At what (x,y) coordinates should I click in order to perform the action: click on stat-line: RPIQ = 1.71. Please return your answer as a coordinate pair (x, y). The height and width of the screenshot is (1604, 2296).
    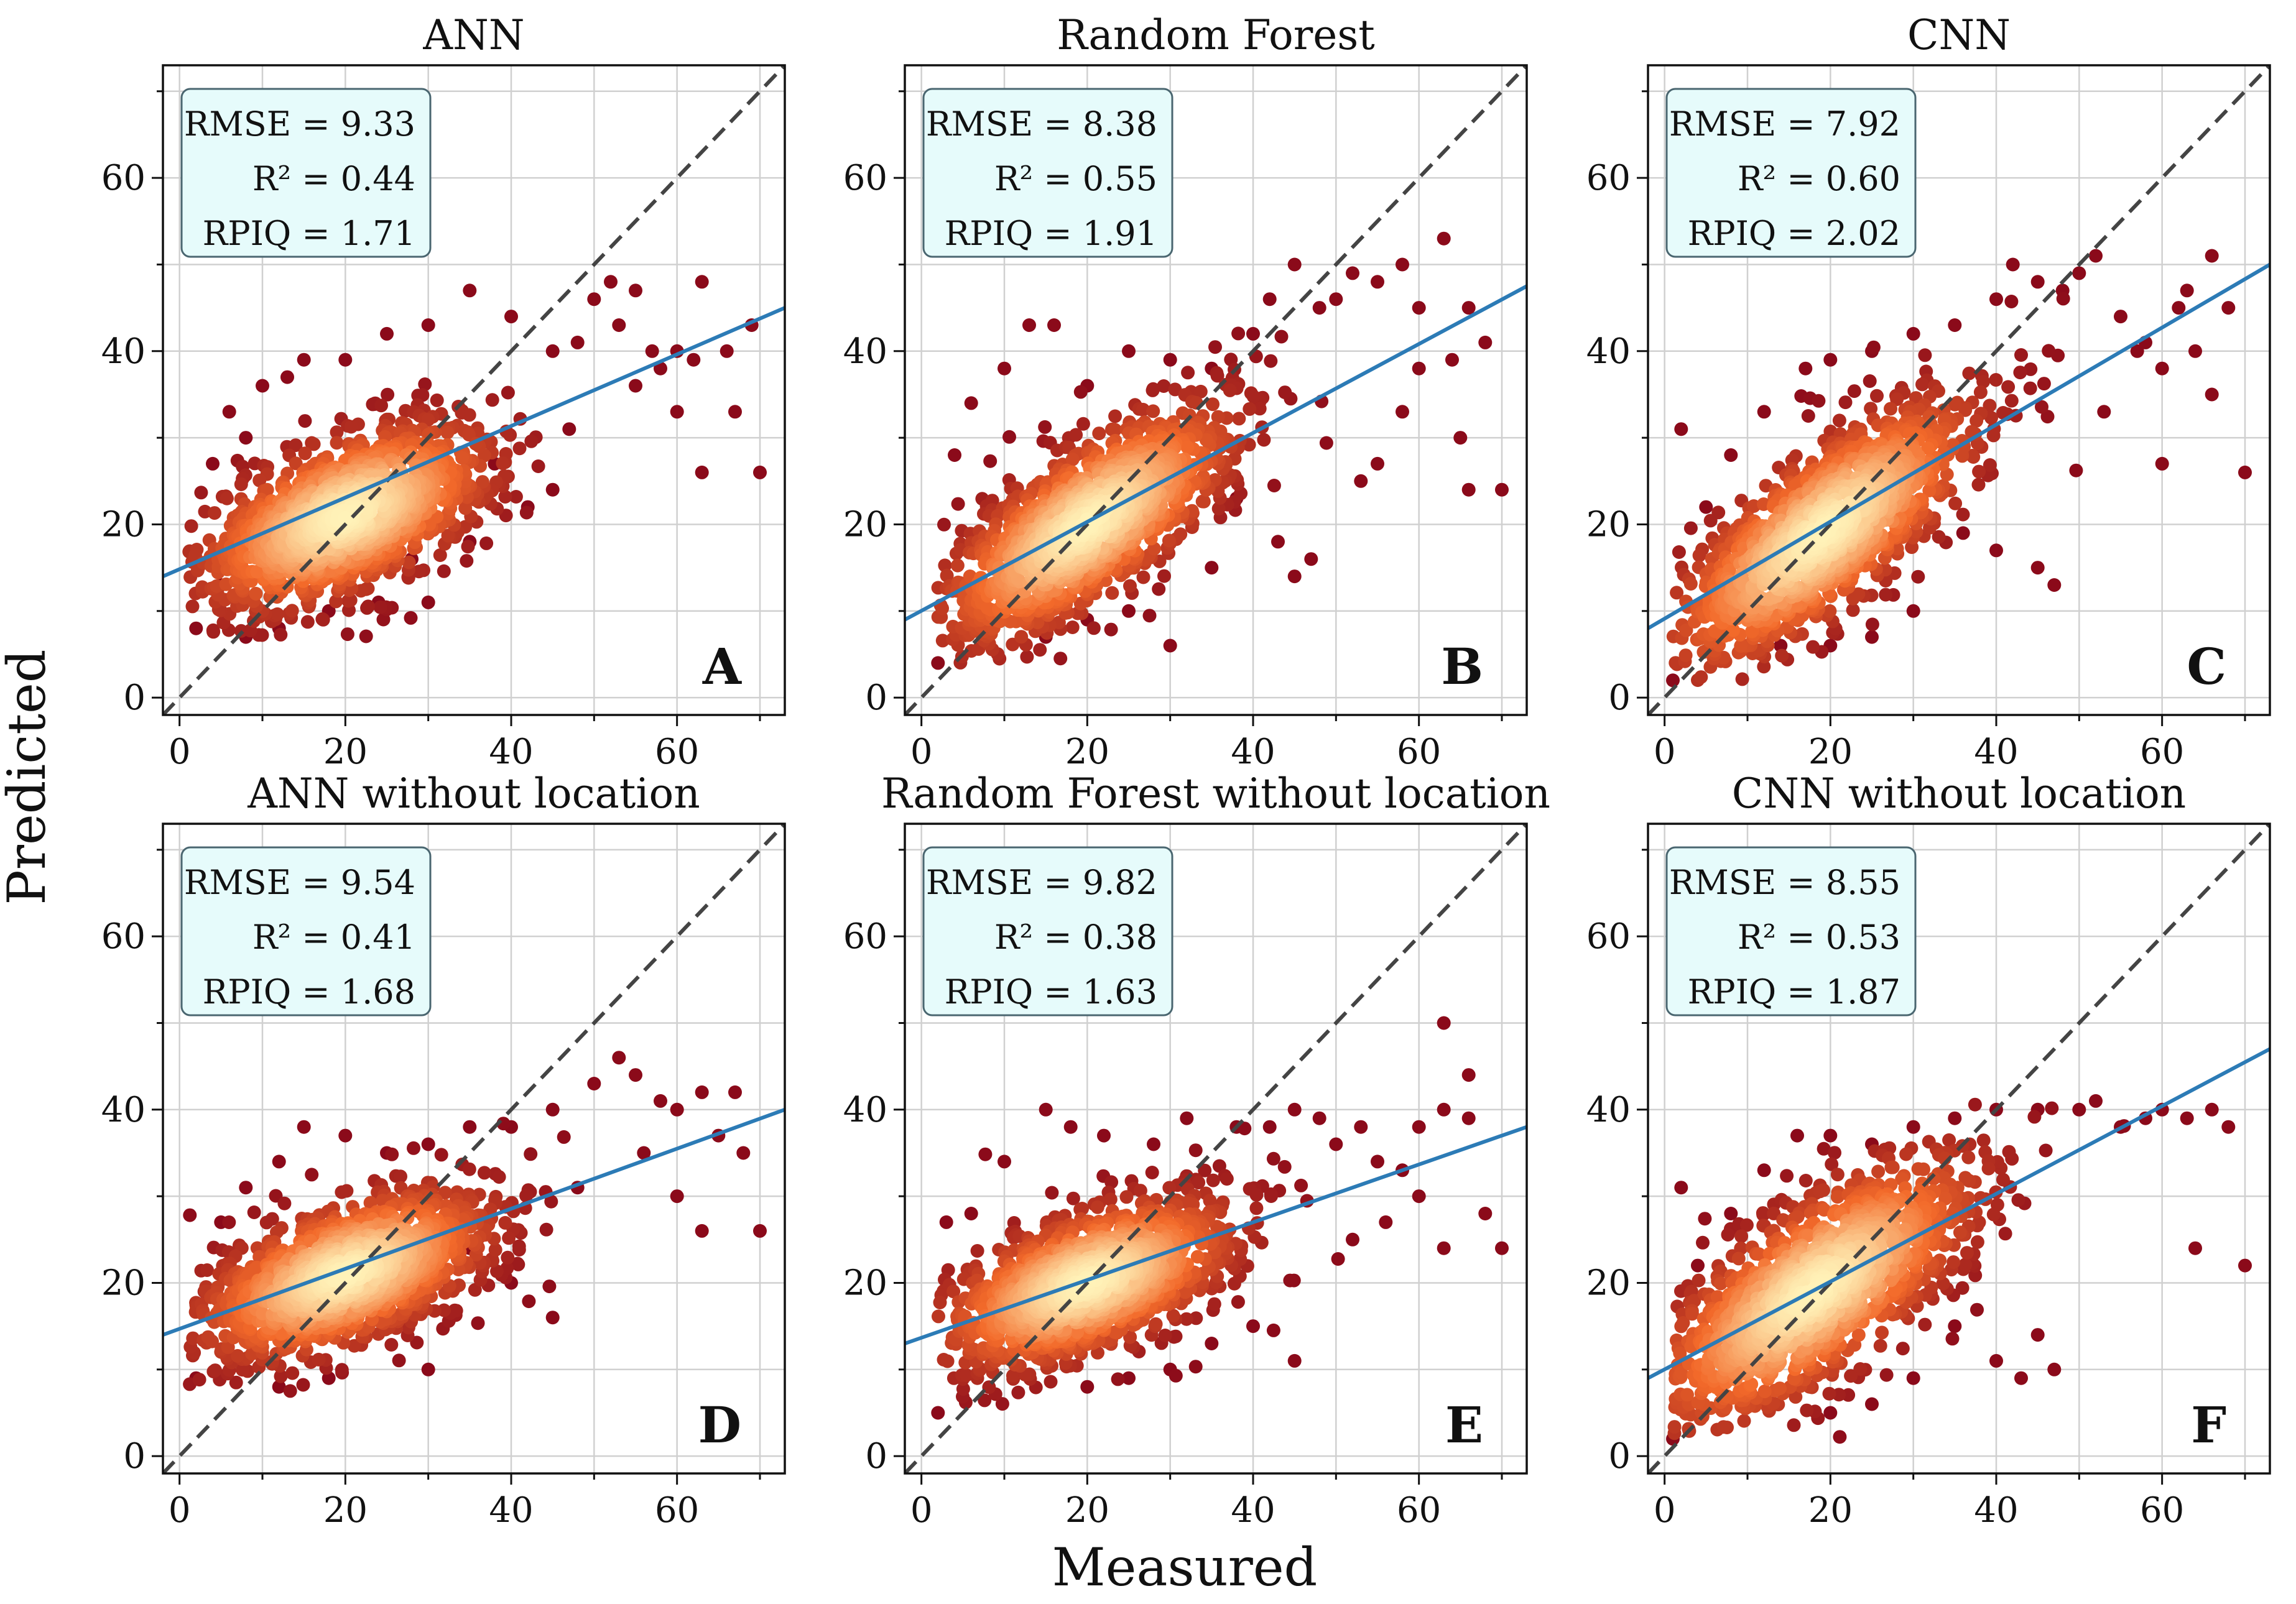
    Looking at the image, I should click on (309, 233).